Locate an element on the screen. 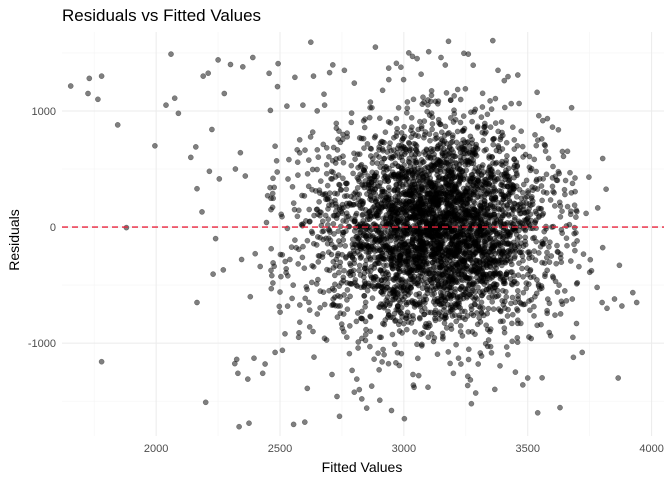 This screenshot has height=480, width=672. y-axis-title: Residuals is located at coordinates (14, 239).